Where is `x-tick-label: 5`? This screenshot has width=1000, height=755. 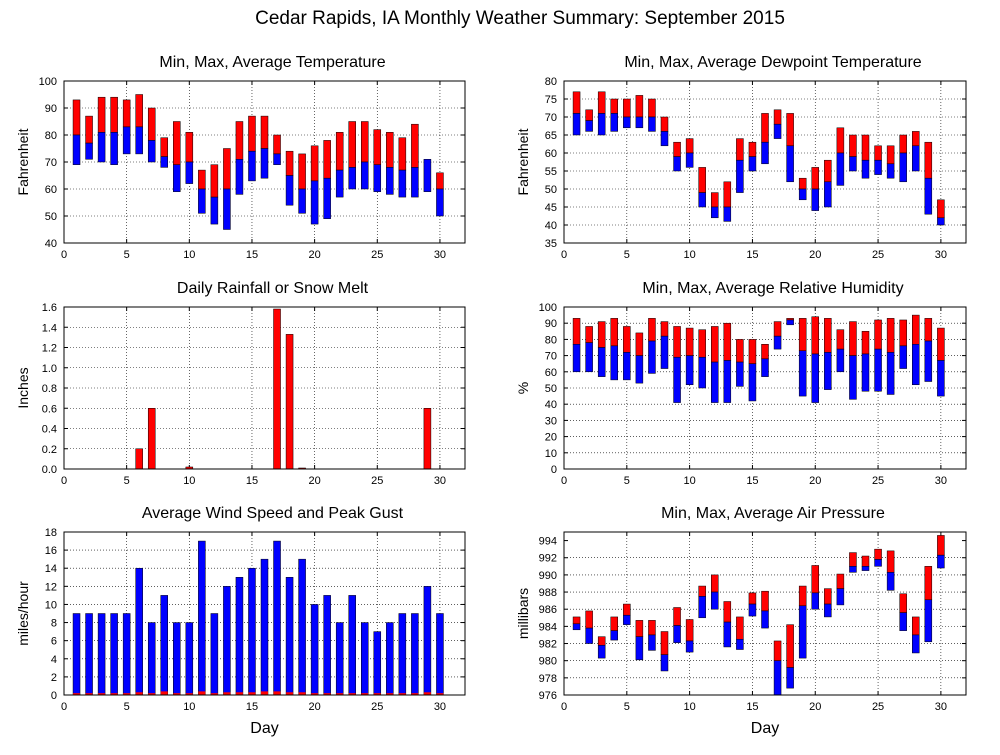
x-tick-label: 5 is located at coordinates (627, 255).